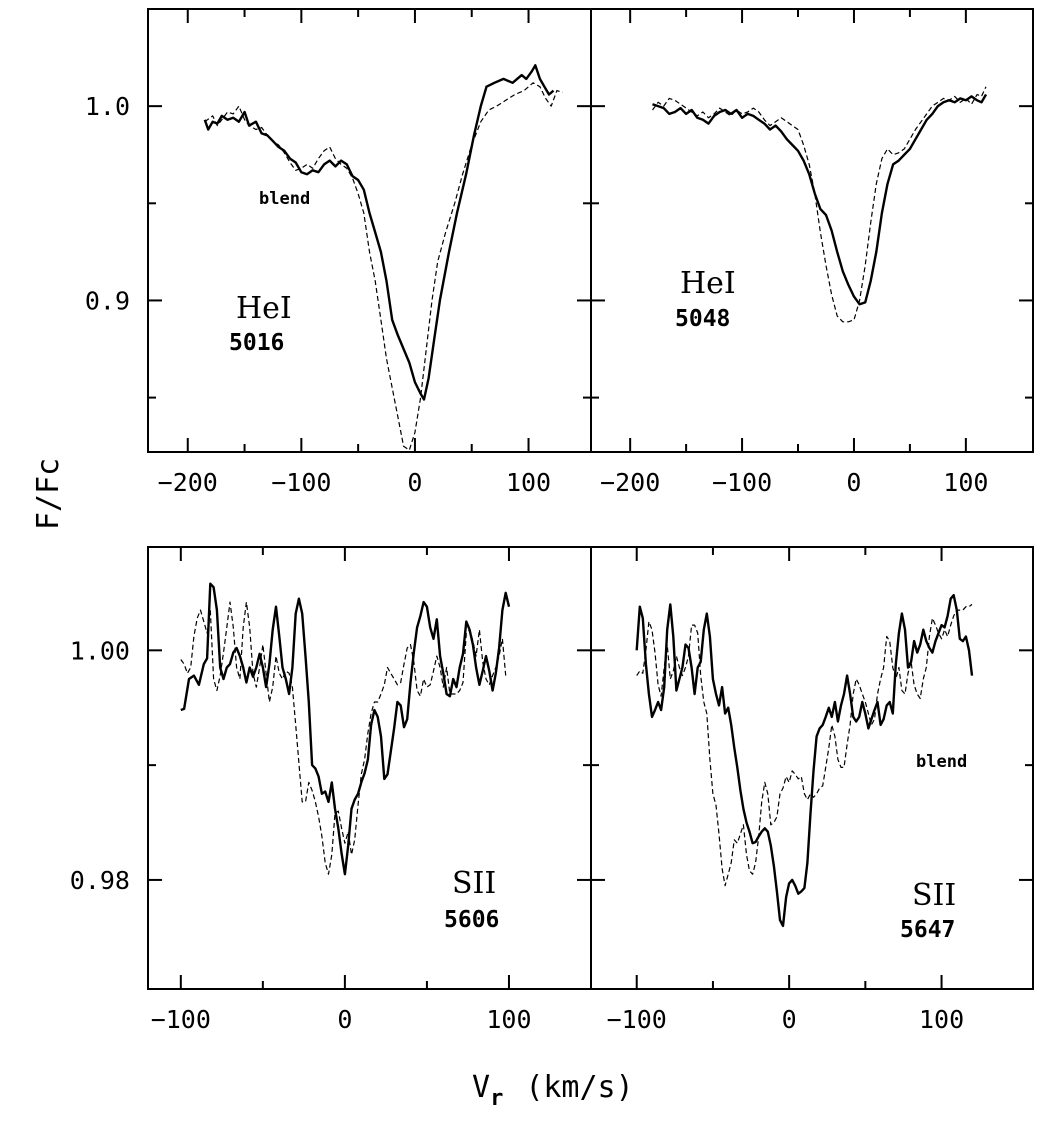  I want to click on wavelength-sii-5647: 5647, so click(927, 930).